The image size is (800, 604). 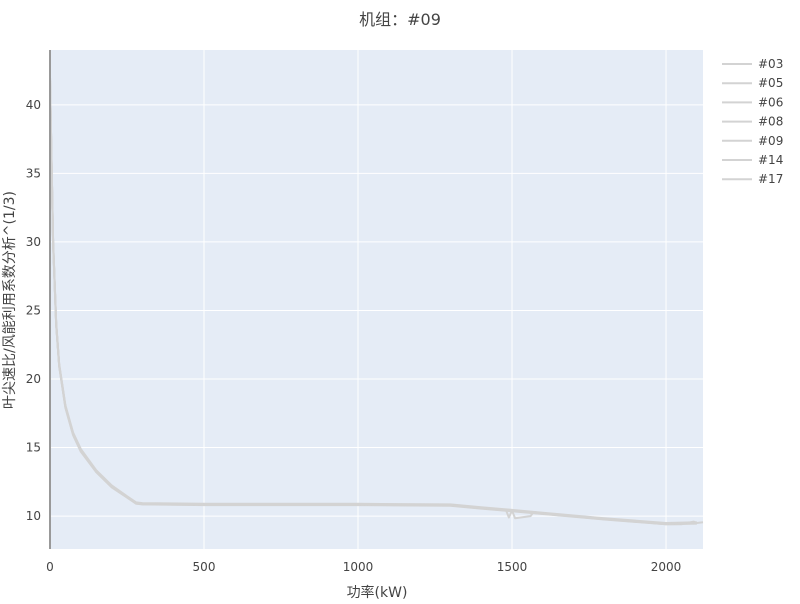 I want to click on legend-item-14: #14, so click(x=752, y=160).